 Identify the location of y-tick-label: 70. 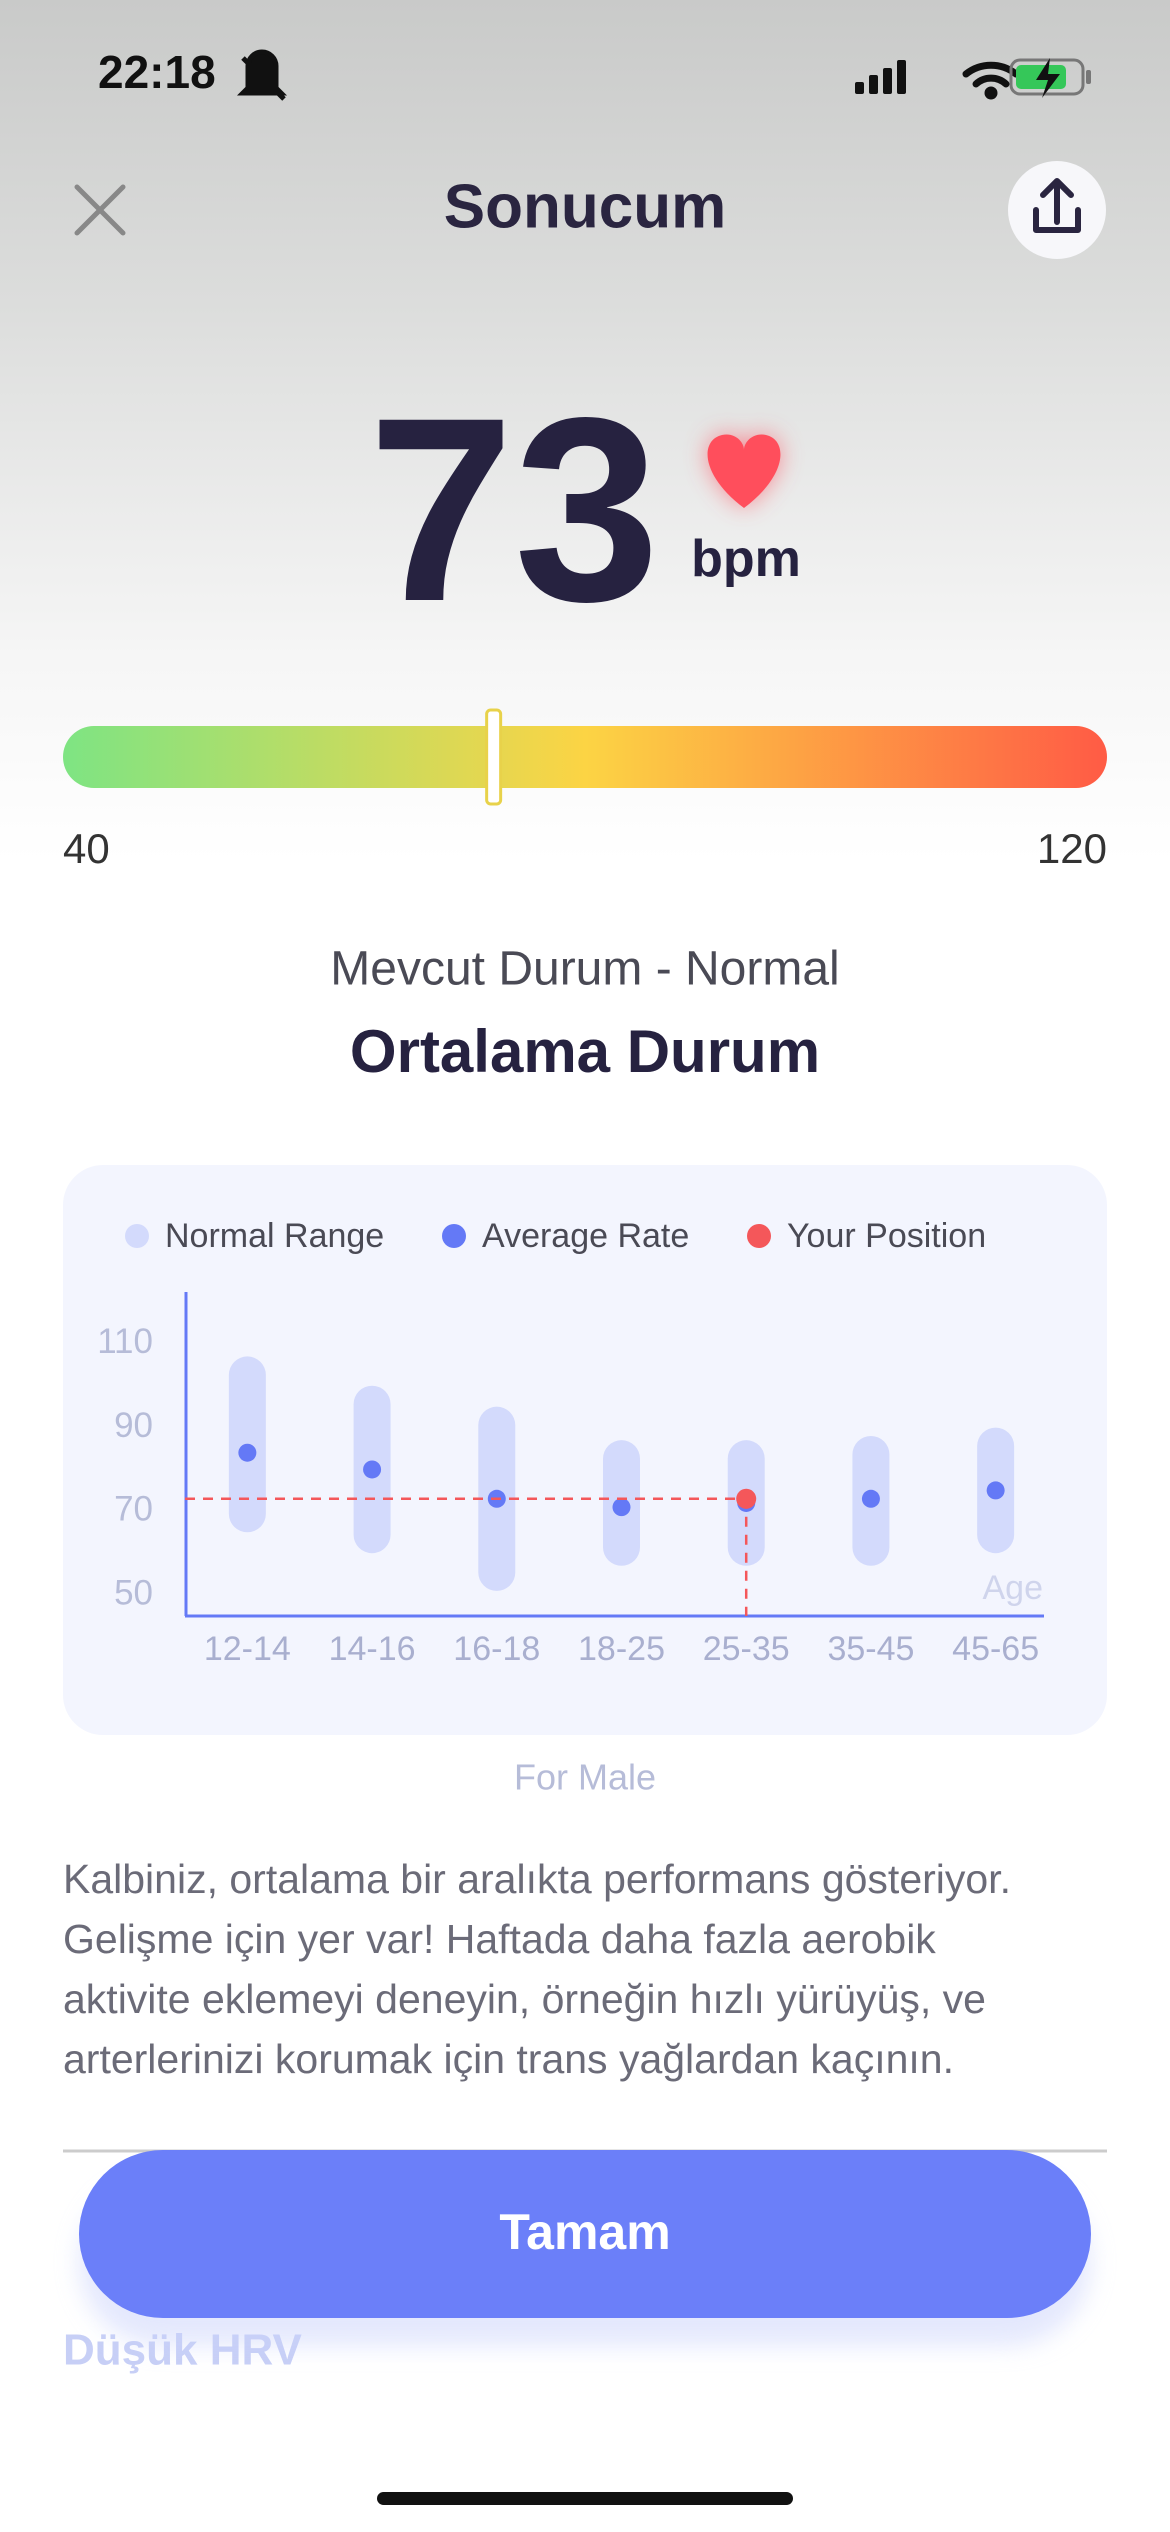
(133, 1509).